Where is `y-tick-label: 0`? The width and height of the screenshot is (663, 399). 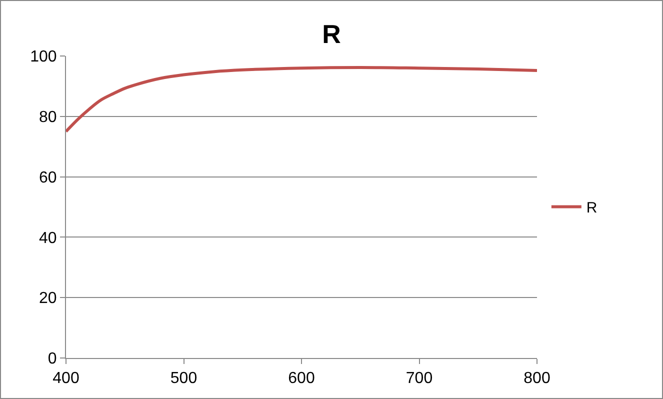 y-tick-label: 0 is located at coordinates (52, 359).